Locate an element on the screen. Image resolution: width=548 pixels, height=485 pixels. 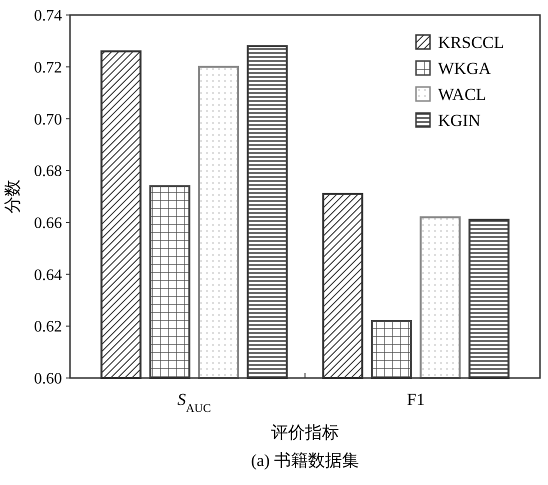
legend-label: KRSCCL is located at coordinates (471, 42).